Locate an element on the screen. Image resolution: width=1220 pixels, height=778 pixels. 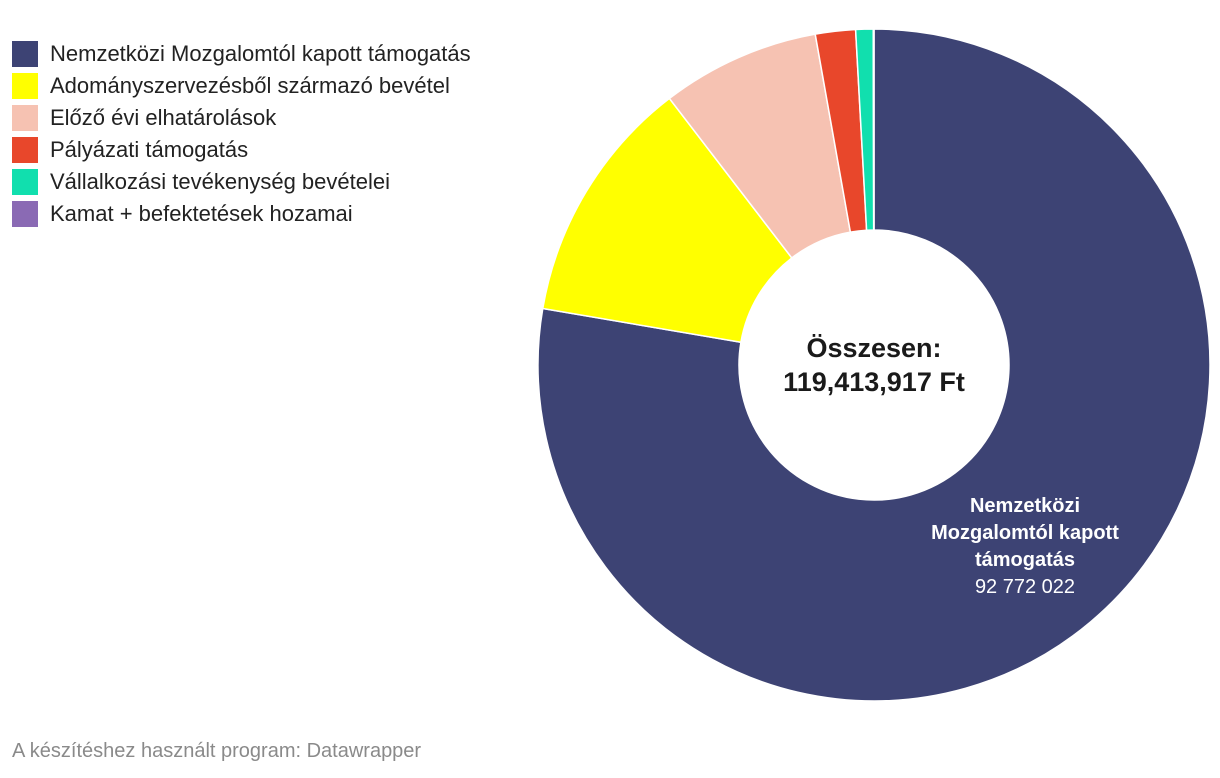
legend-item: Pályázati támogatás is located at coordinates (241, 150).